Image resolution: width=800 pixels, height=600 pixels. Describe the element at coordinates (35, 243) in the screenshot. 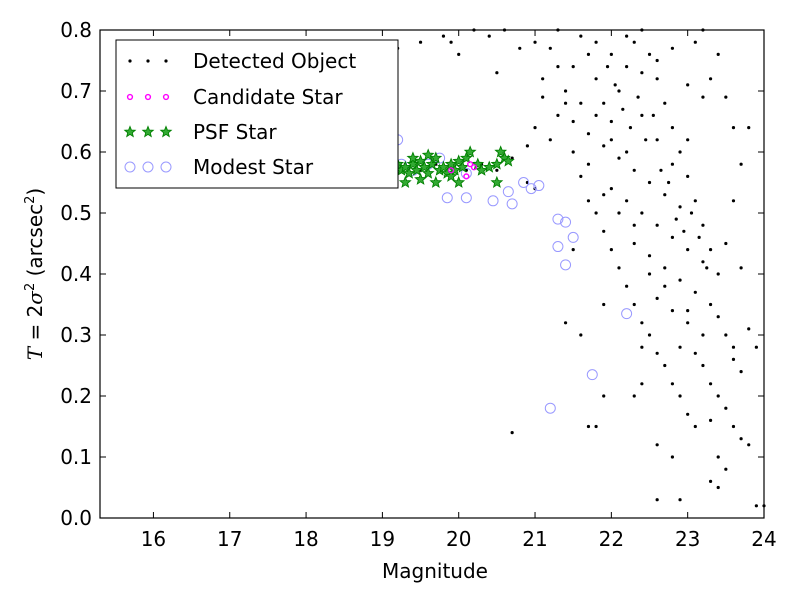

I see `y-axis-title-unit-open: (arcsec` at that location.